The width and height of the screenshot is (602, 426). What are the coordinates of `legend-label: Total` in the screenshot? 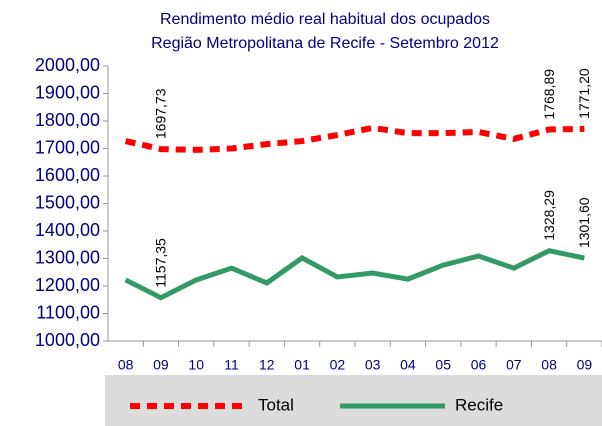 It's located at (276, 404).